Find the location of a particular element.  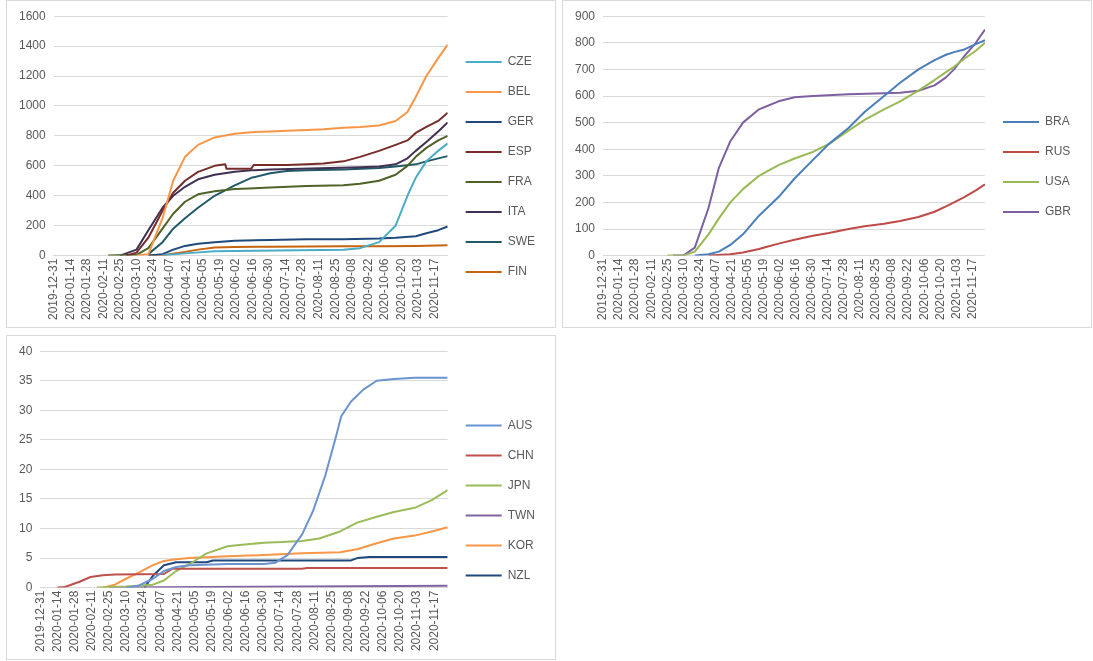

y-tick-label: 1400 is located at coordinates (32, 45).